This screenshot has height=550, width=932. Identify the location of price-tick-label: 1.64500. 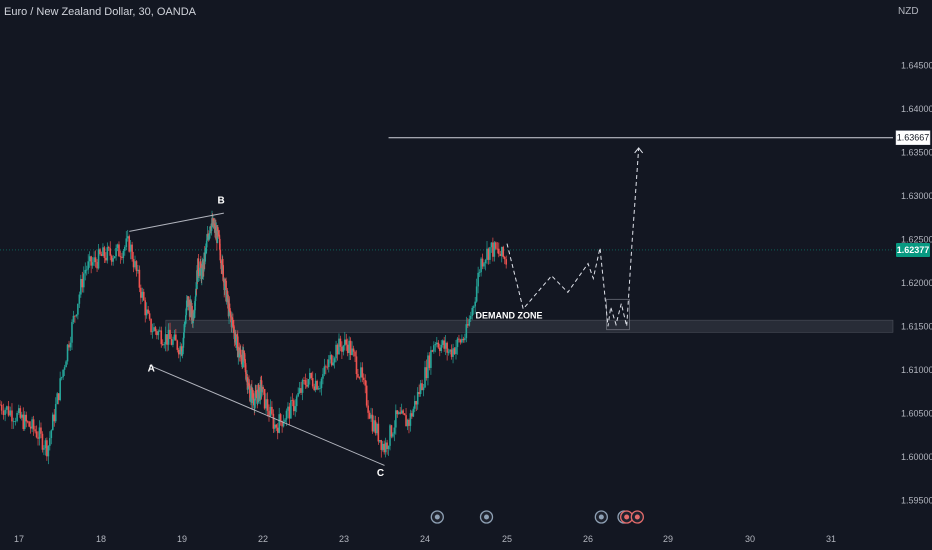
(916, 65).